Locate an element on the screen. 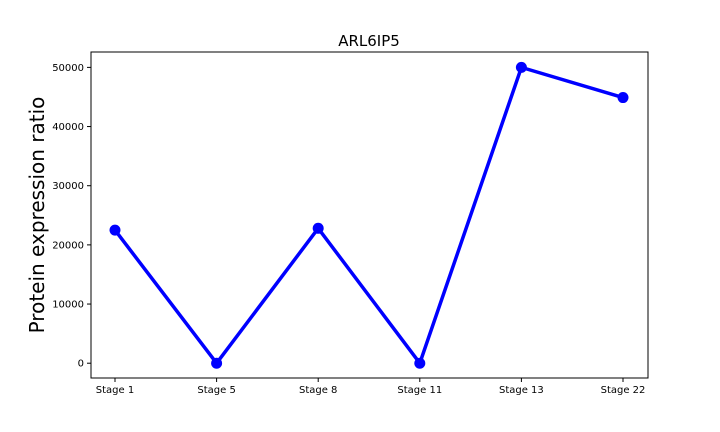 The width and height of the screenshot is (720, 432). y-tick-label: 20000 is located at coordinates (68, 245).